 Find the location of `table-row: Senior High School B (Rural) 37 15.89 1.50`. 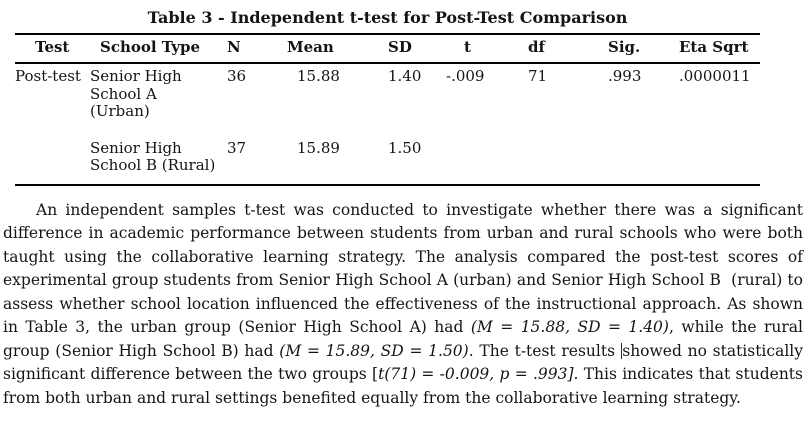

table-row: Senior High School B (Rural) 37 15.89 1.50 is located at coordinates (387, 160).